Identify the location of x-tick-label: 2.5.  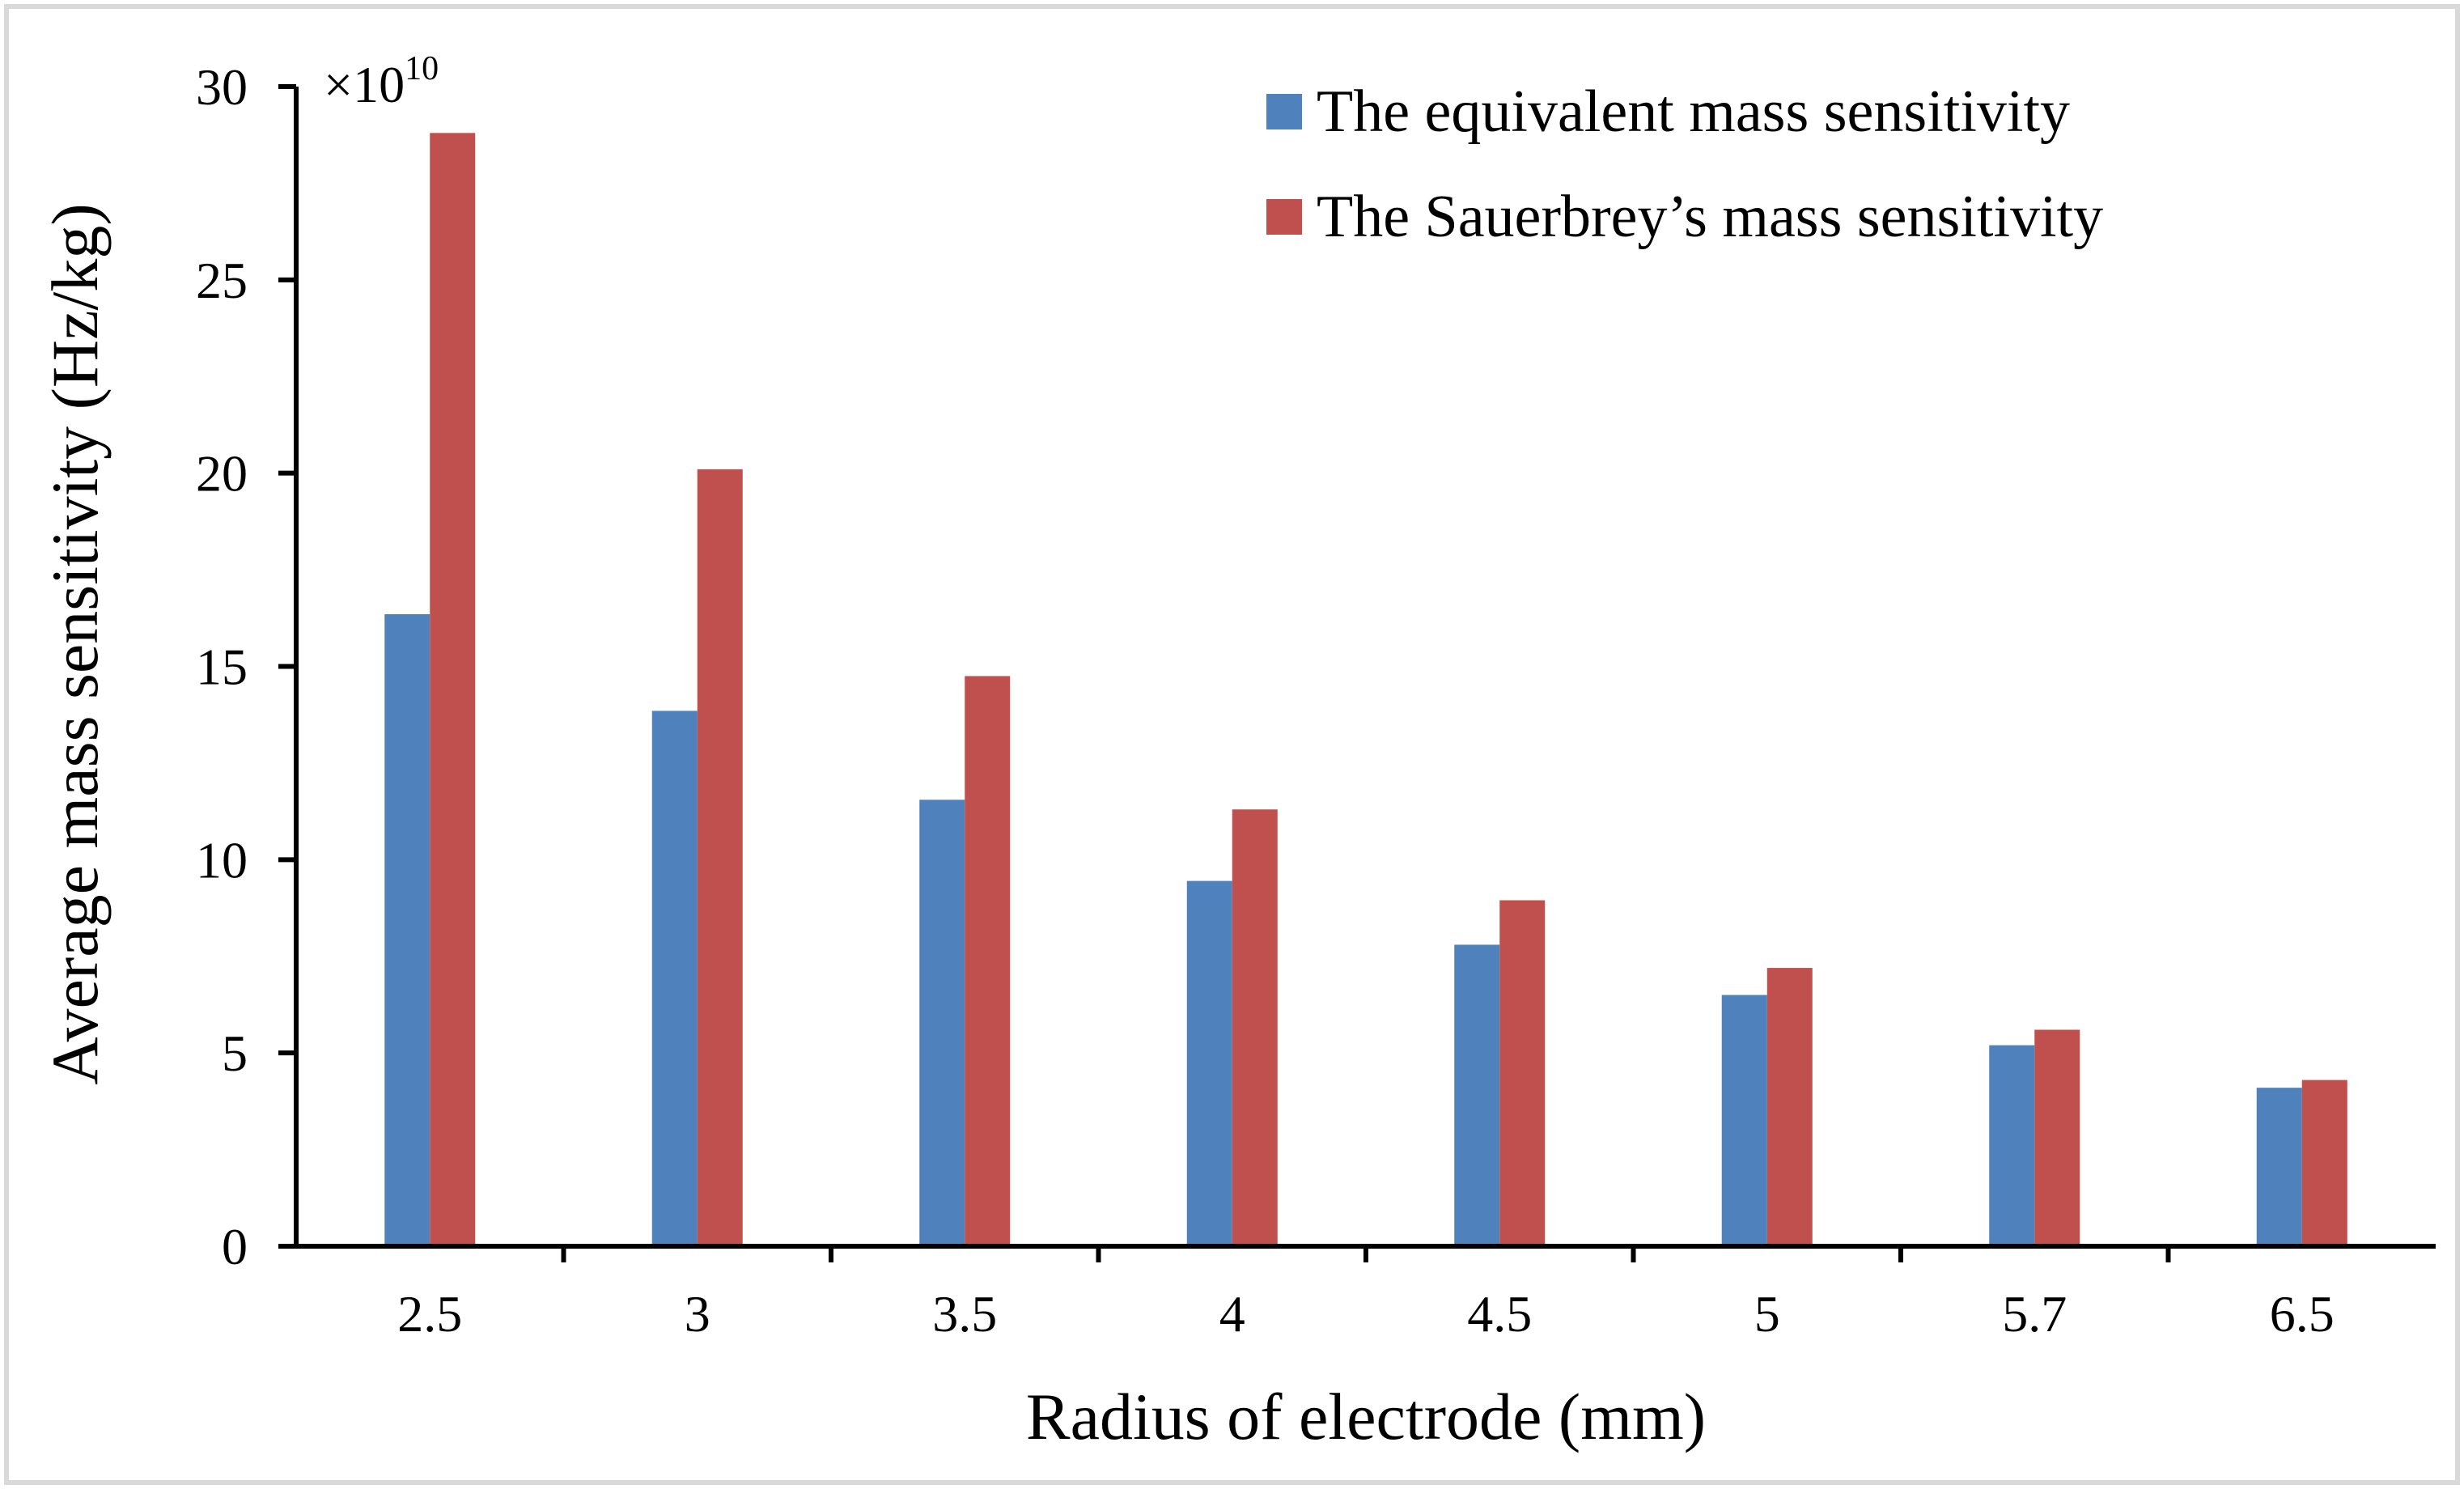
(429, 1314).